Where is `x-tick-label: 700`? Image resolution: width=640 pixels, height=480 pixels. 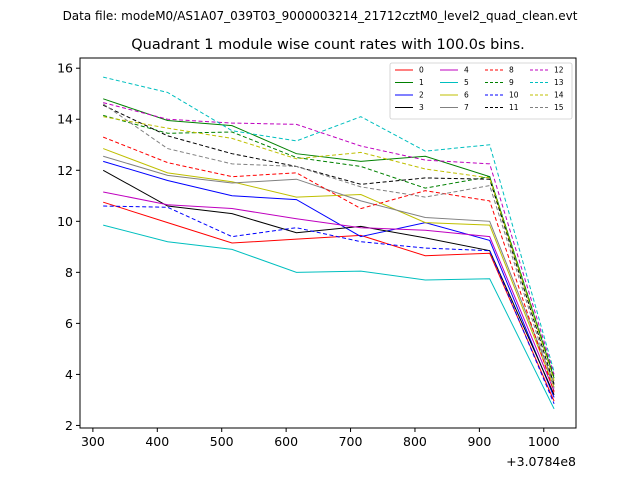 x-tick-label: 700 is located at coordinates (351, 441).